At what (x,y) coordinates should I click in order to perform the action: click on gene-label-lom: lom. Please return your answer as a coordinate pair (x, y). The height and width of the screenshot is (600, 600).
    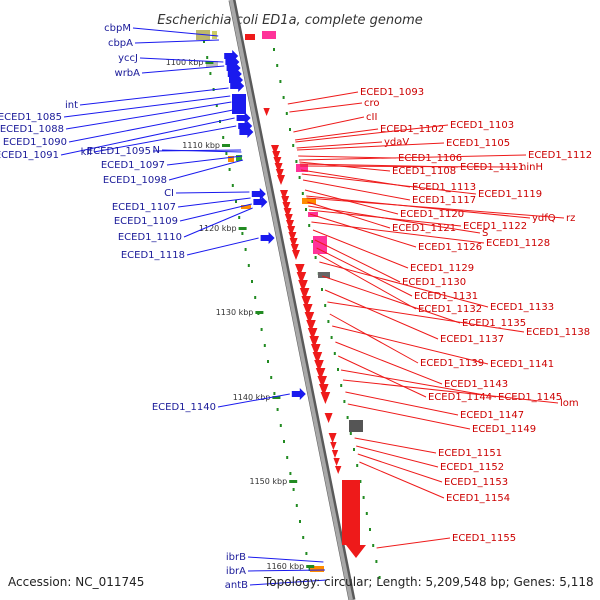
    Looking at the image, I should click on (569, 403).